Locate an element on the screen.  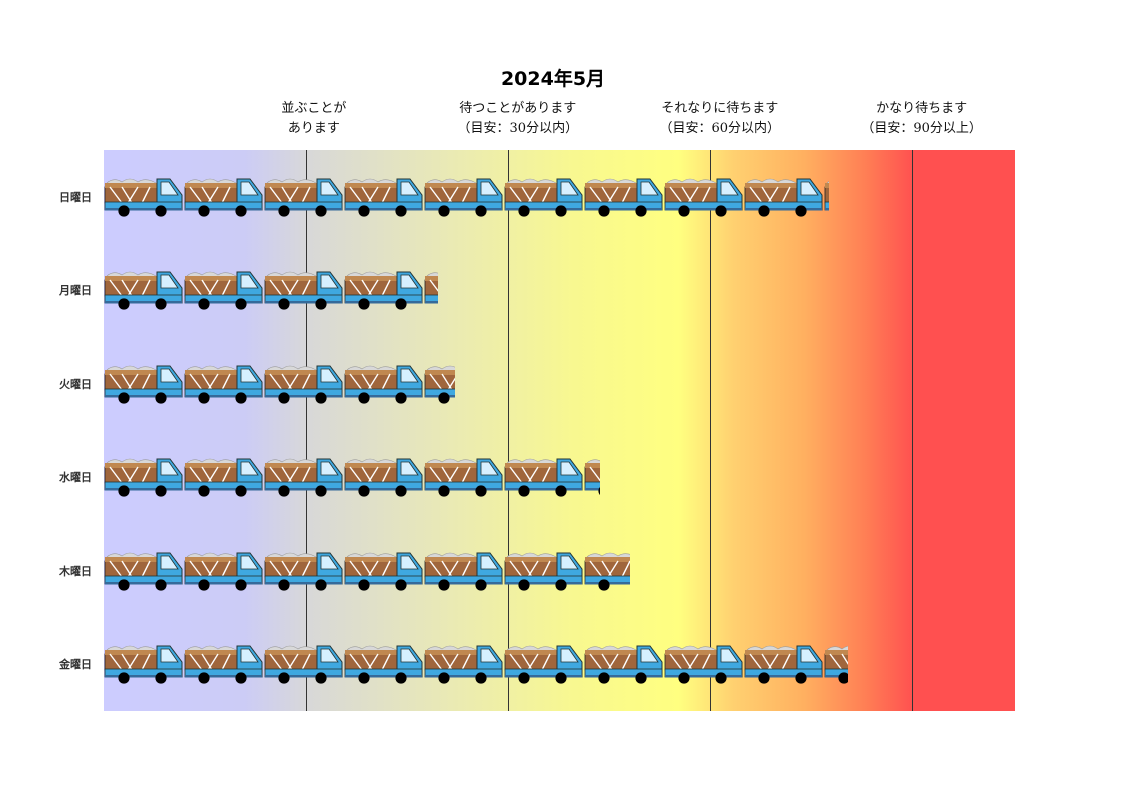
day-label: 水曜日 is located at coordinates (75, 478).